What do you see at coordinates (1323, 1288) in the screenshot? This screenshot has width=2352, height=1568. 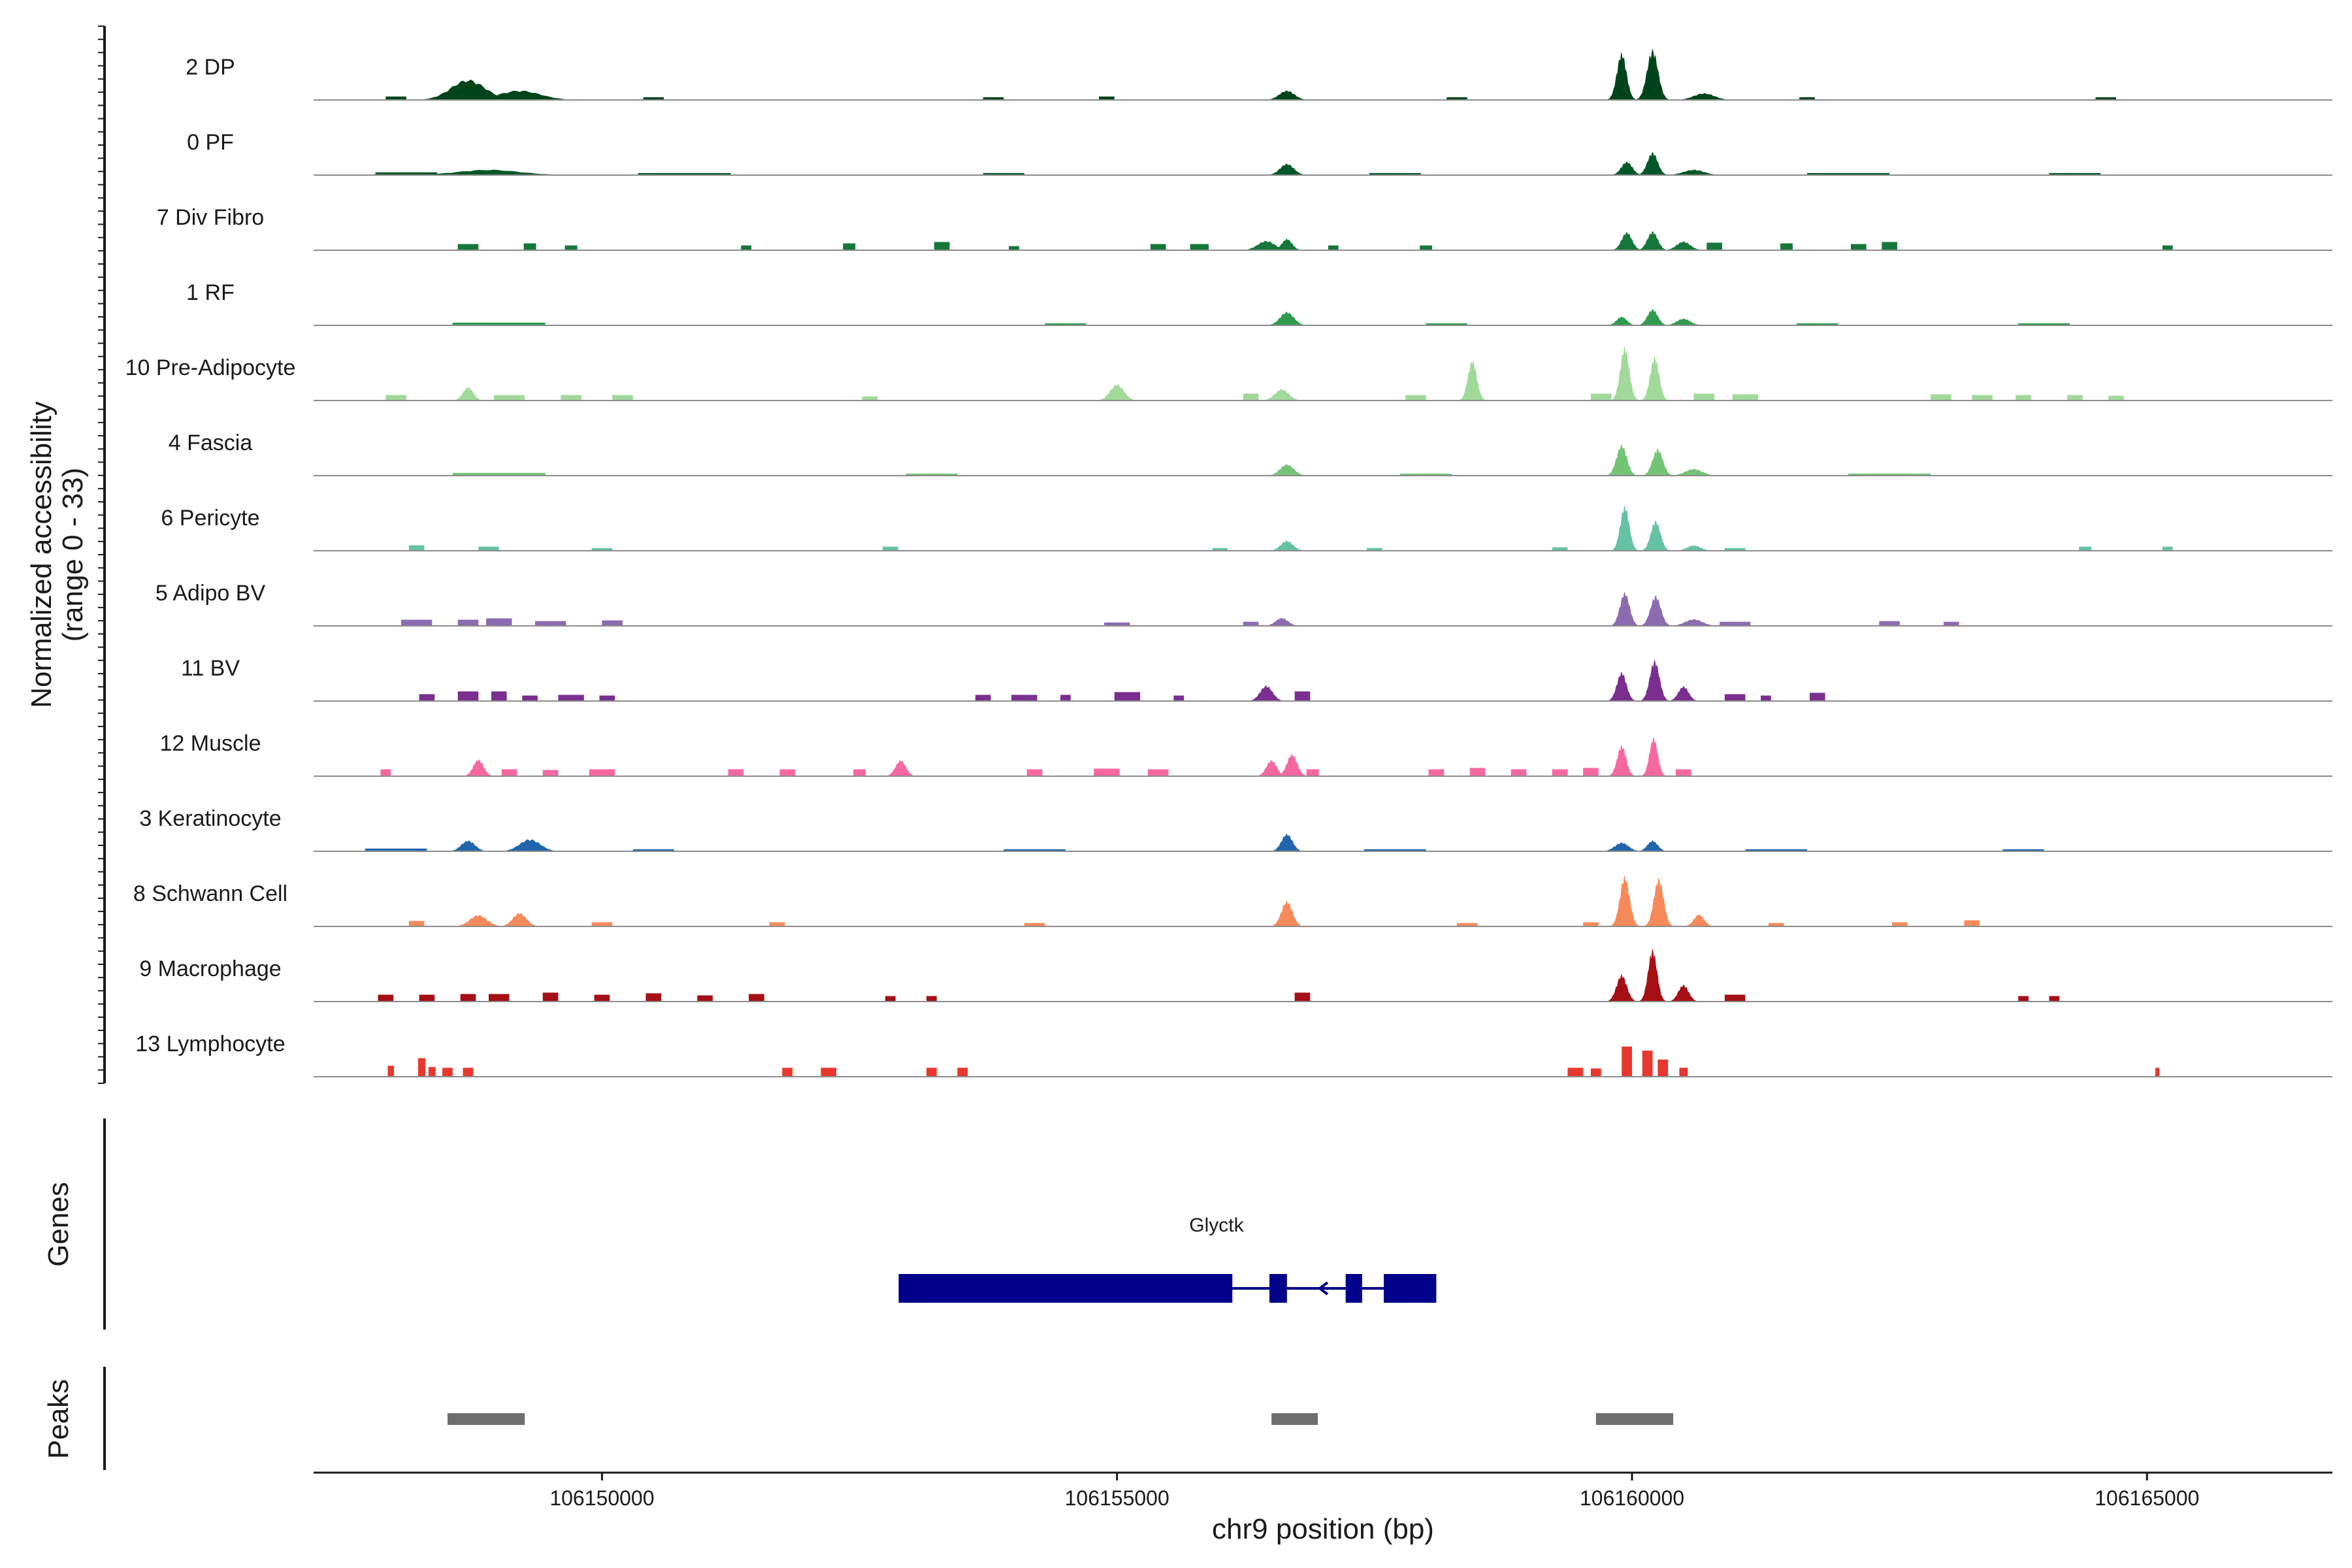 I see `strand-arrow-icon` at bounding box center [1323, 1288].